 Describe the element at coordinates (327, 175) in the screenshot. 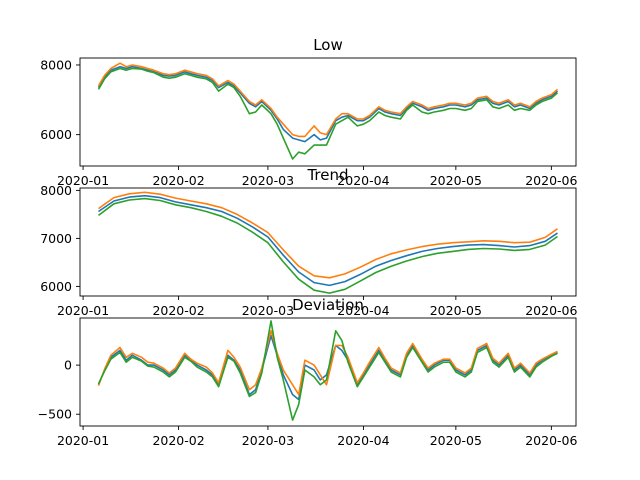

I see `subplot-title: Trend` at that location.